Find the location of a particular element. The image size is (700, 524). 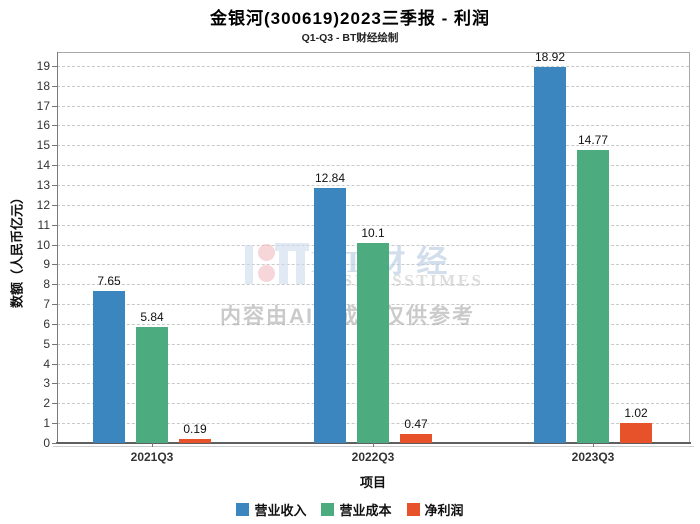

y-tick-label: 1 is located at coordinates (46, 423).